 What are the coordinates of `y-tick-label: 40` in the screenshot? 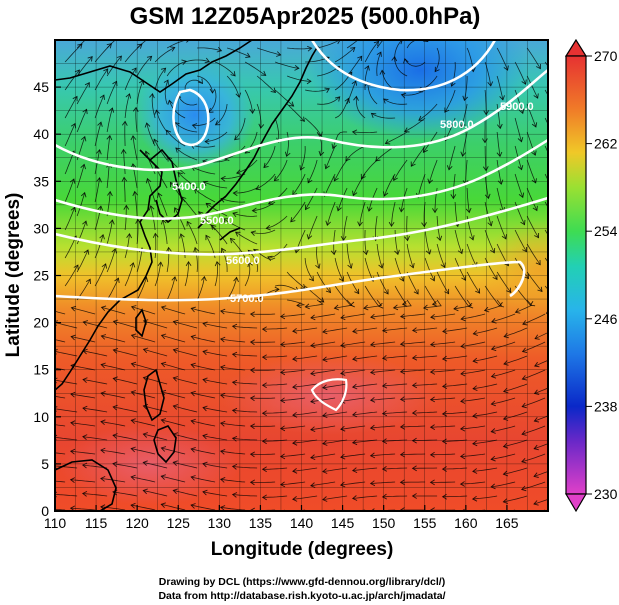 It's located at (41, 134).